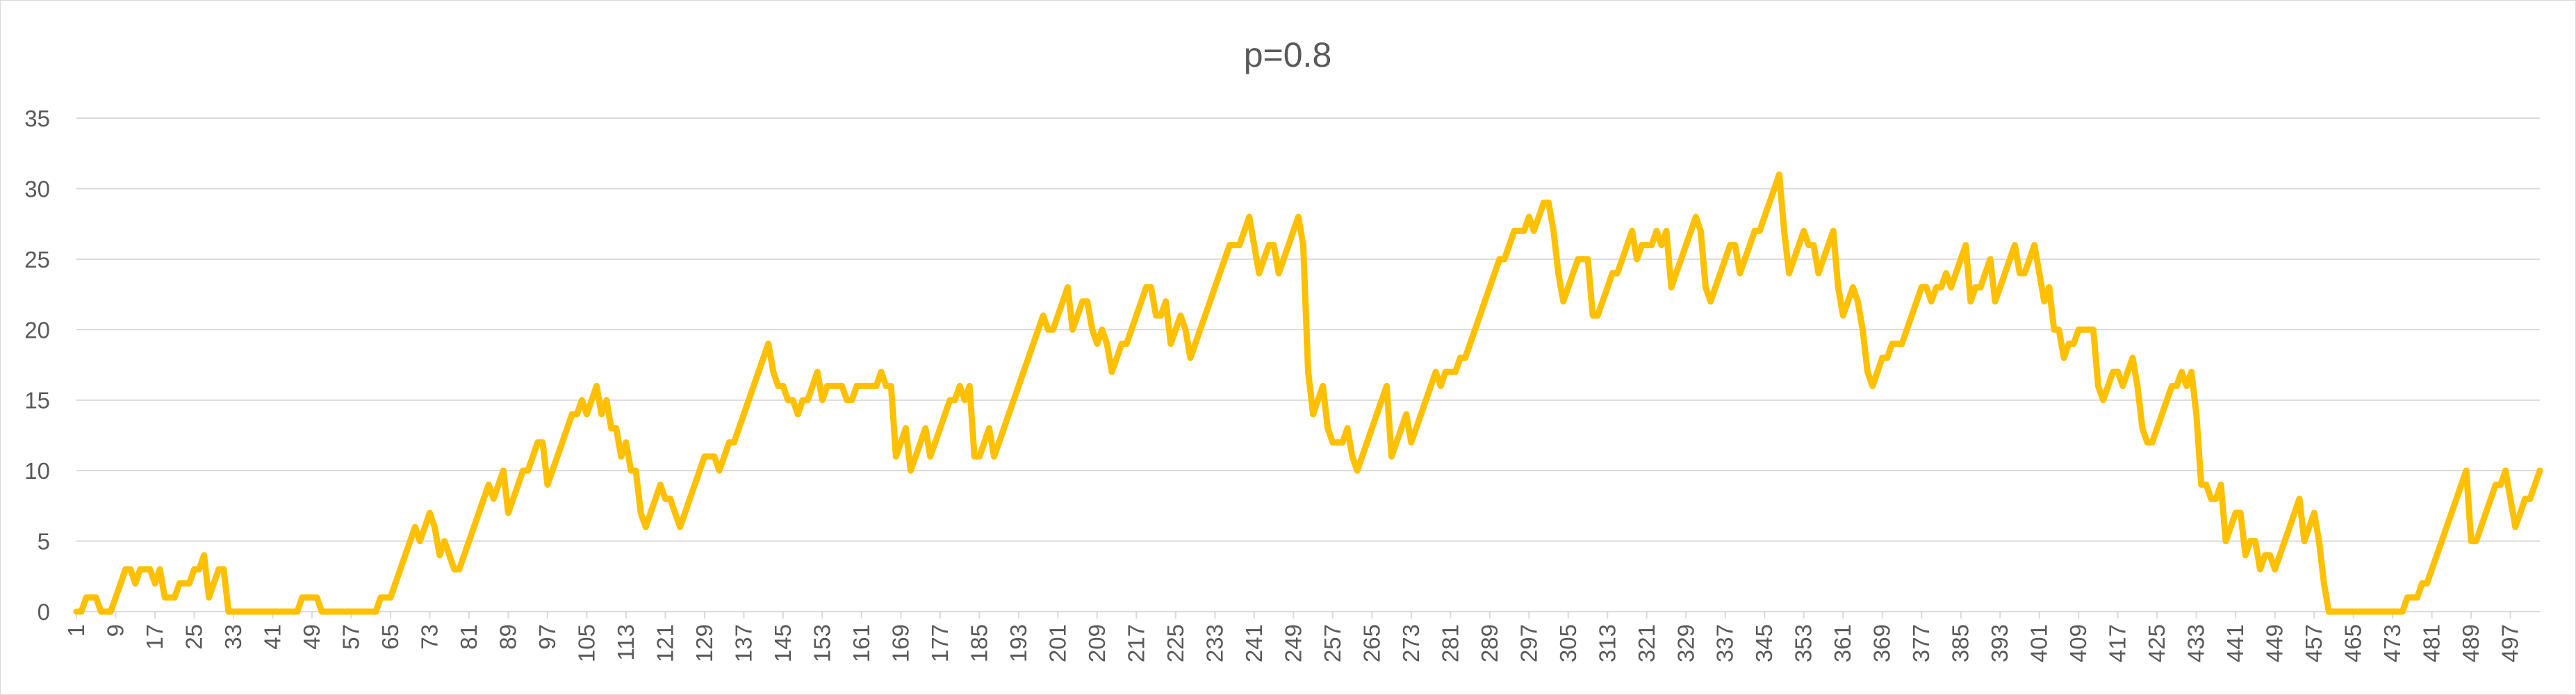  What do you see at coordinates (2275, 643) in the screenshot?
I see `x-tick-label: 449` at bounding box center [2275, 643].